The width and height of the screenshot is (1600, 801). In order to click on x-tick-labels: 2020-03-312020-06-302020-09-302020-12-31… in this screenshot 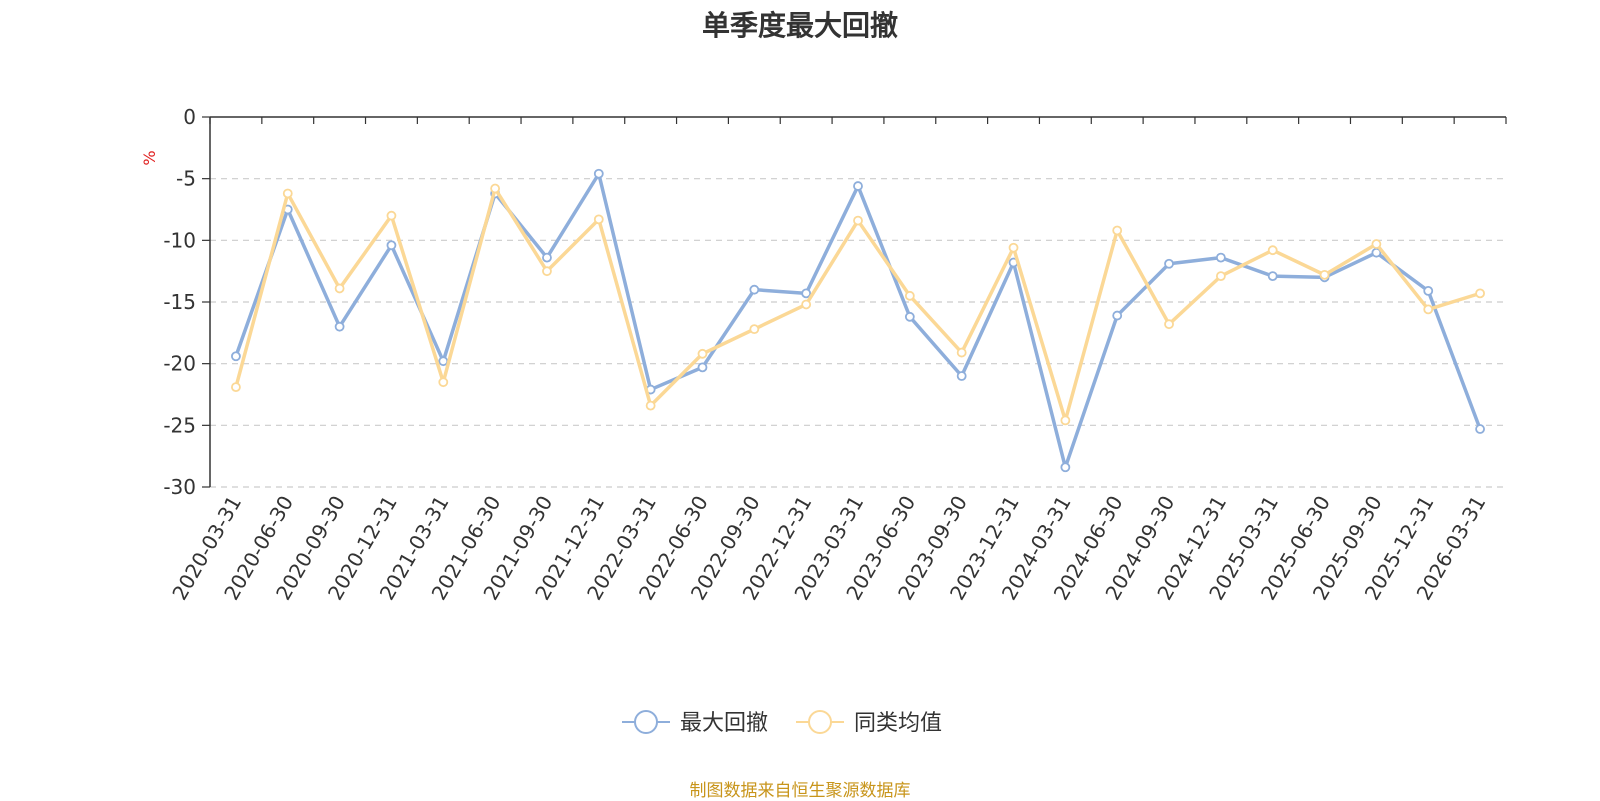, I will do `click(828, 547)`.